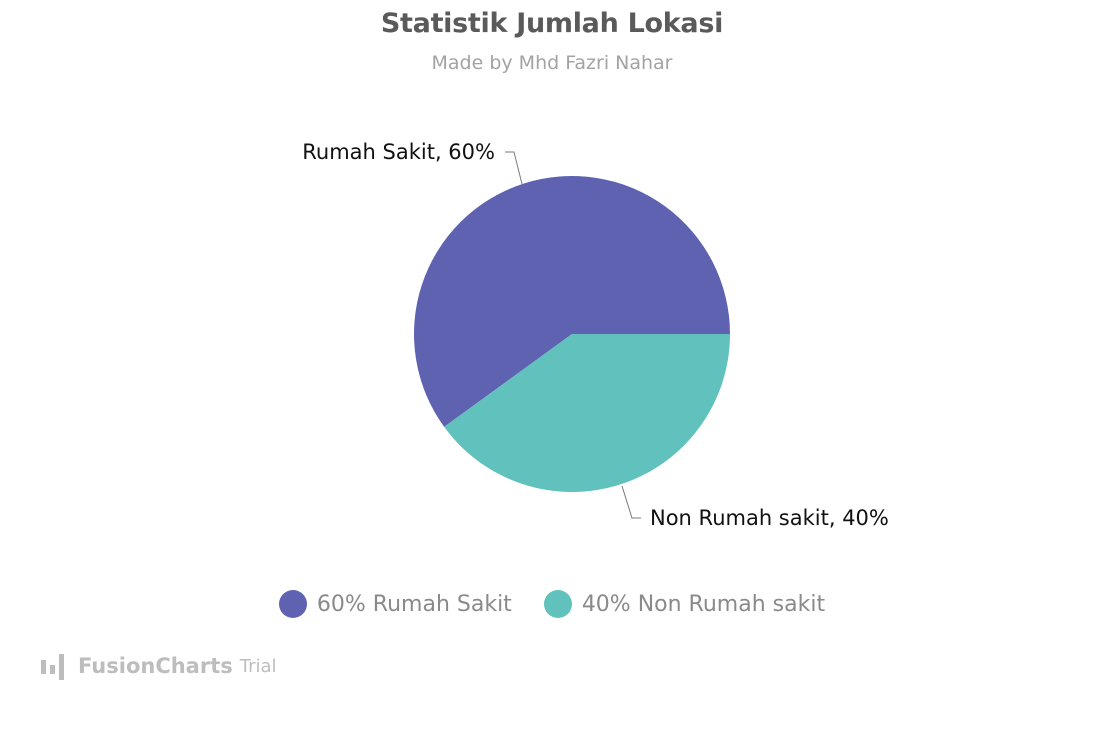  I want to click on legend-label-rumah-sakit: 60% Rumah Sakit, so click(414, 604).